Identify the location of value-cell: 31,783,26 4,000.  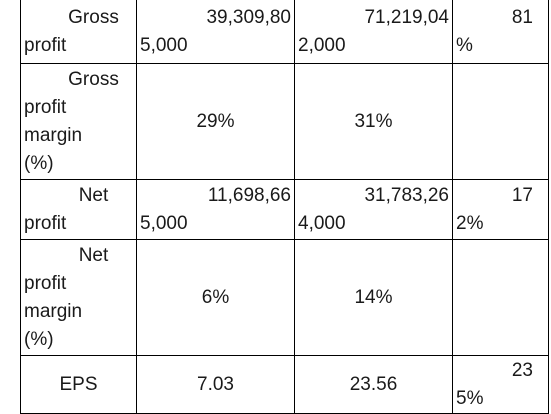
(373, 209).